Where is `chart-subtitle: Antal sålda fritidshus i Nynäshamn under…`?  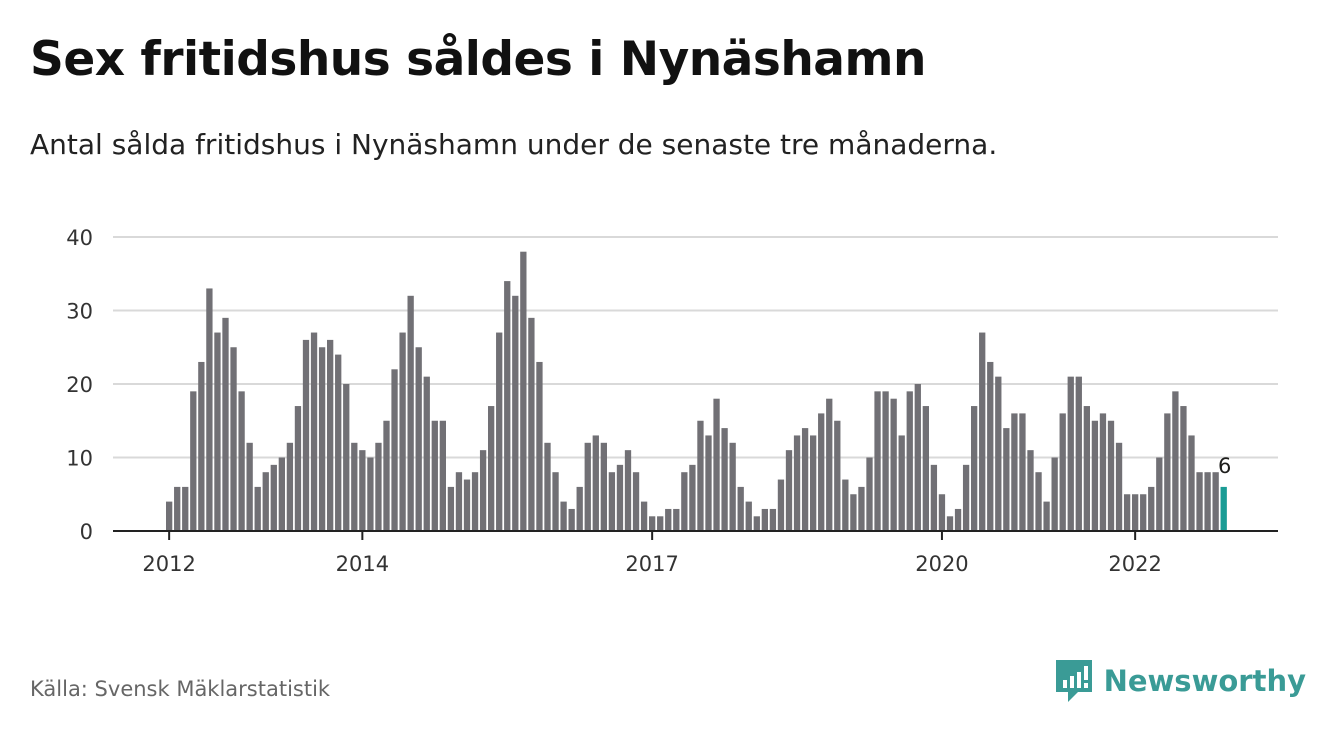
chart-subtitle: Antal sålda fritidshus i Nynäshamn under… is located at coordinates (514, 144).